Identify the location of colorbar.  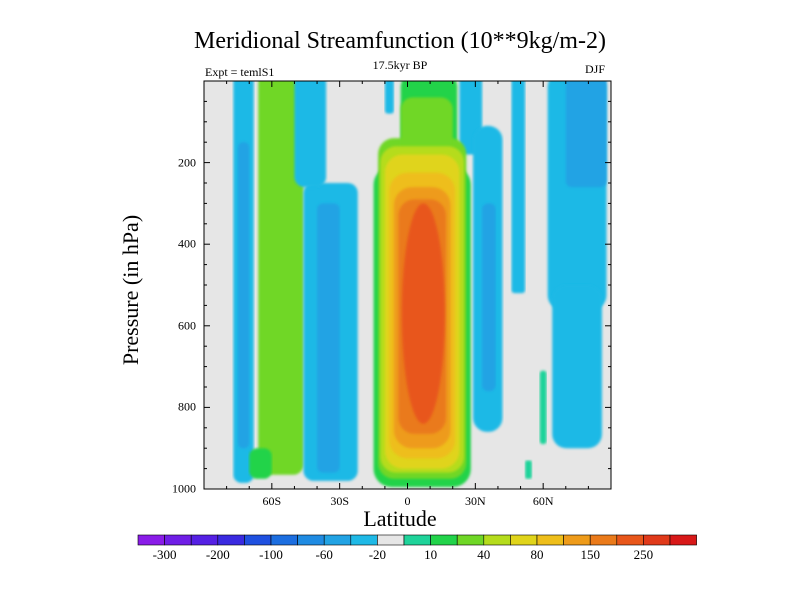
(417, 540).